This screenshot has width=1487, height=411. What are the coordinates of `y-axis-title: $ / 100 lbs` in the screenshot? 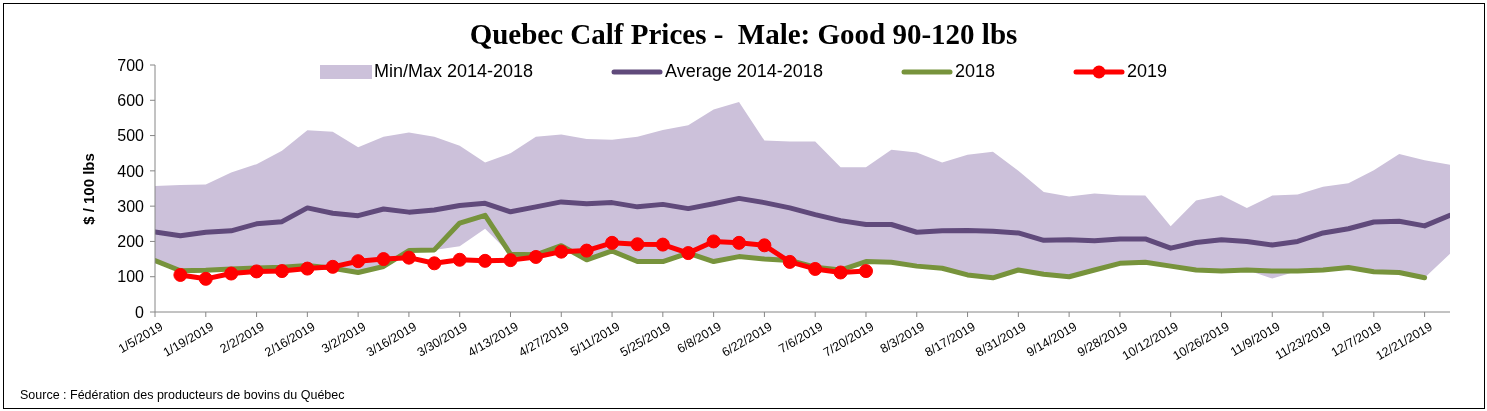 It's located at (88, 188).